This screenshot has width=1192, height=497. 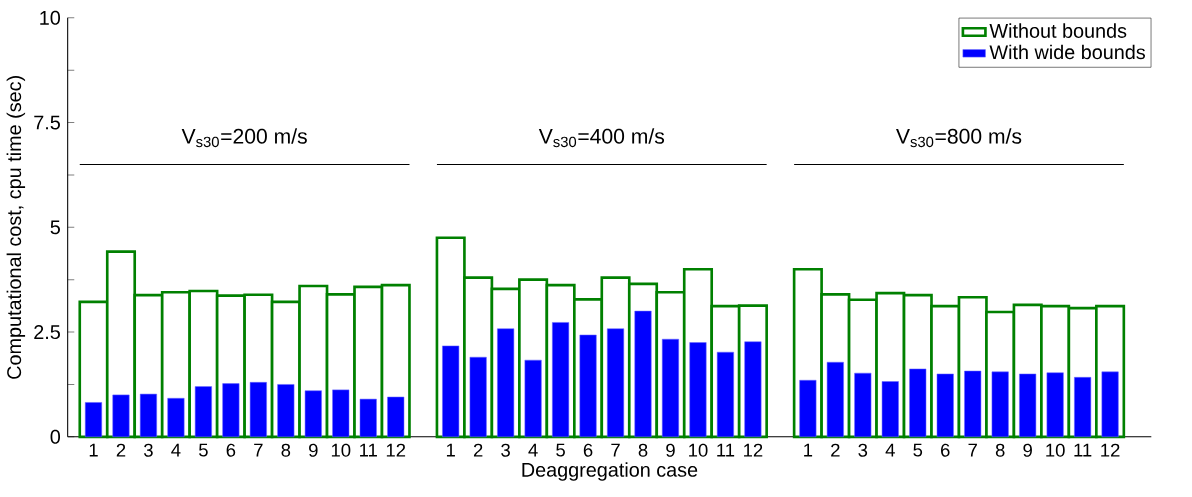 I want to click on y-tick-label: 0, so click(x=55, y=436).